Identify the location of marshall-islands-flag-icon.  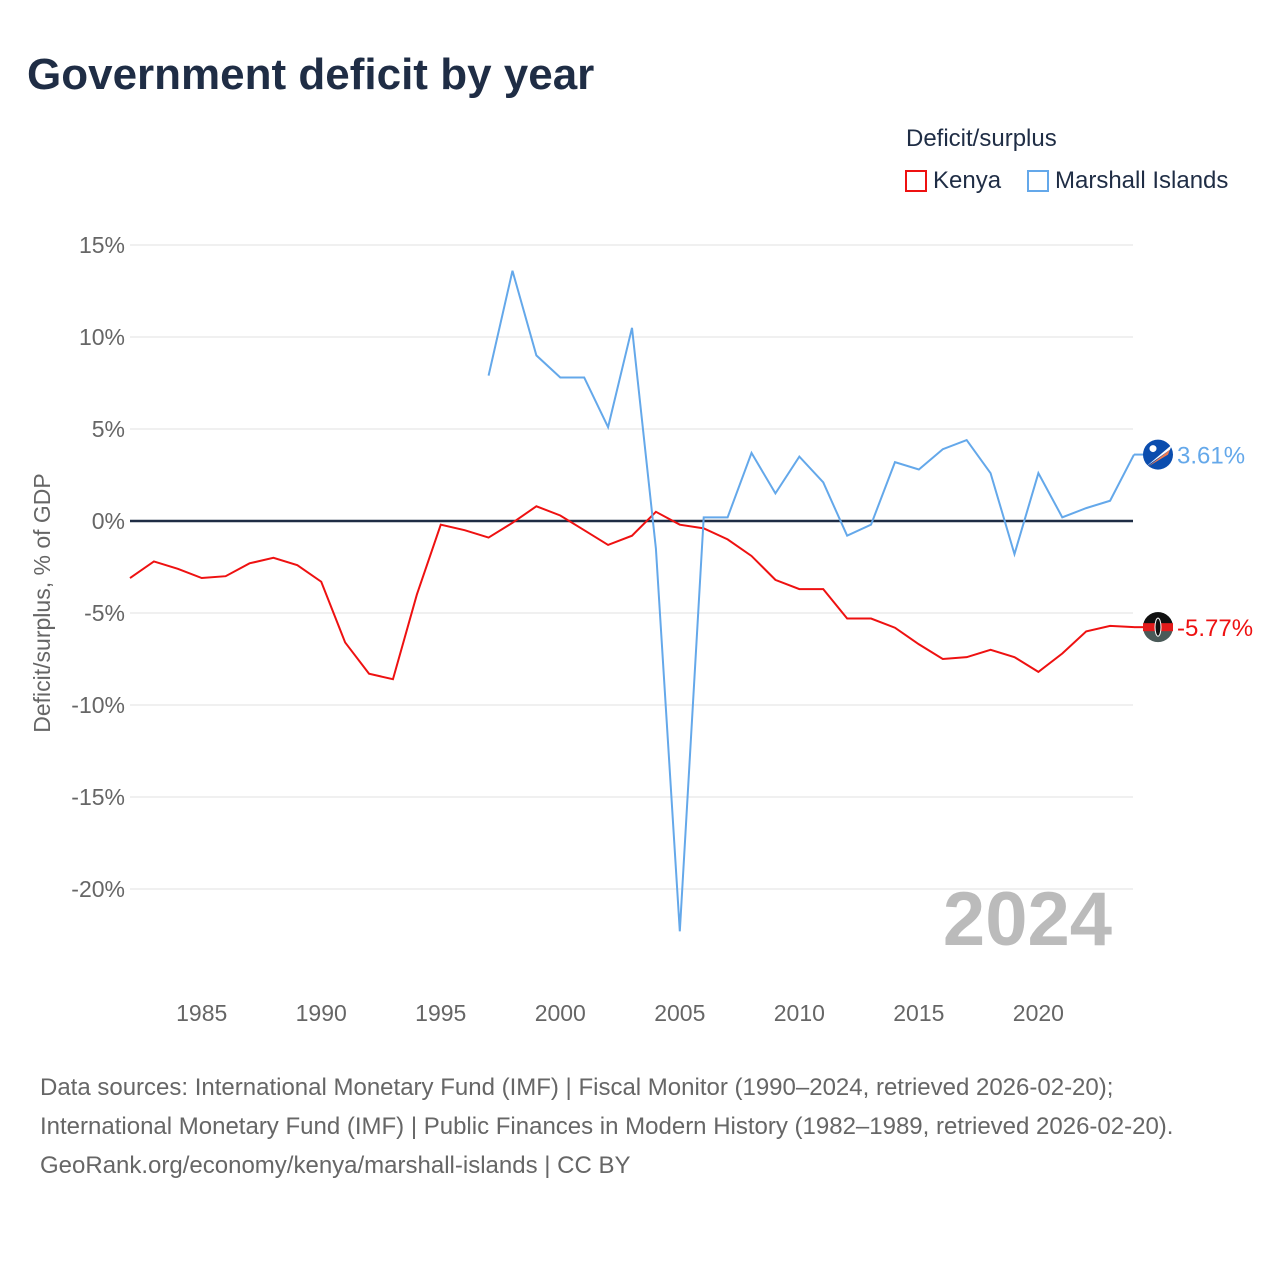
(1158, 454).